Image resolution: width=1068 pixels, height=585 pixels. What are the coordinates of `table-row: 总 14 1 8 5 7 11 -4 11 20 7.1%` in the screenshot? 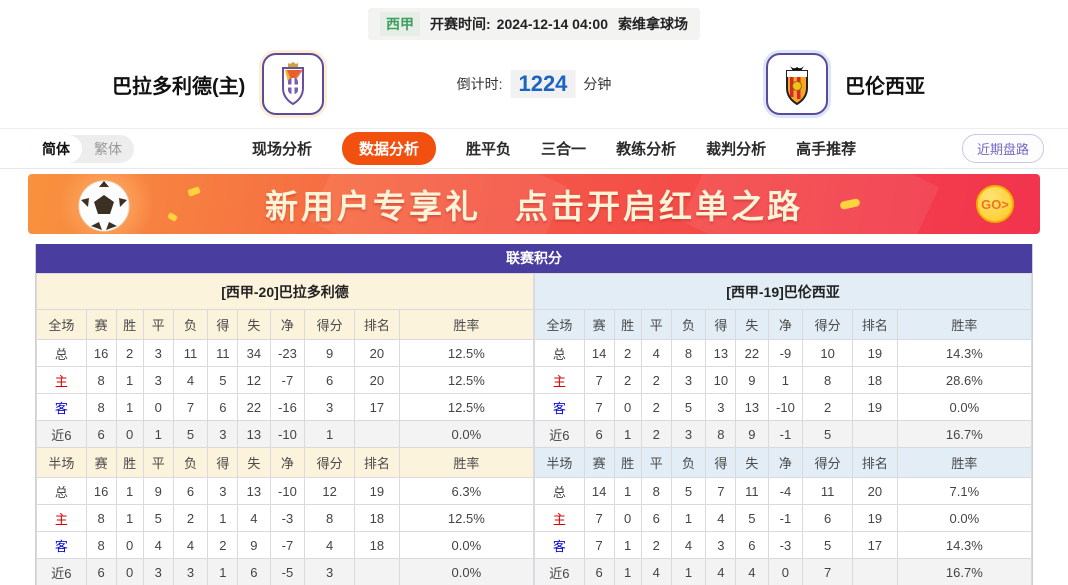 It's located at (783, 491).